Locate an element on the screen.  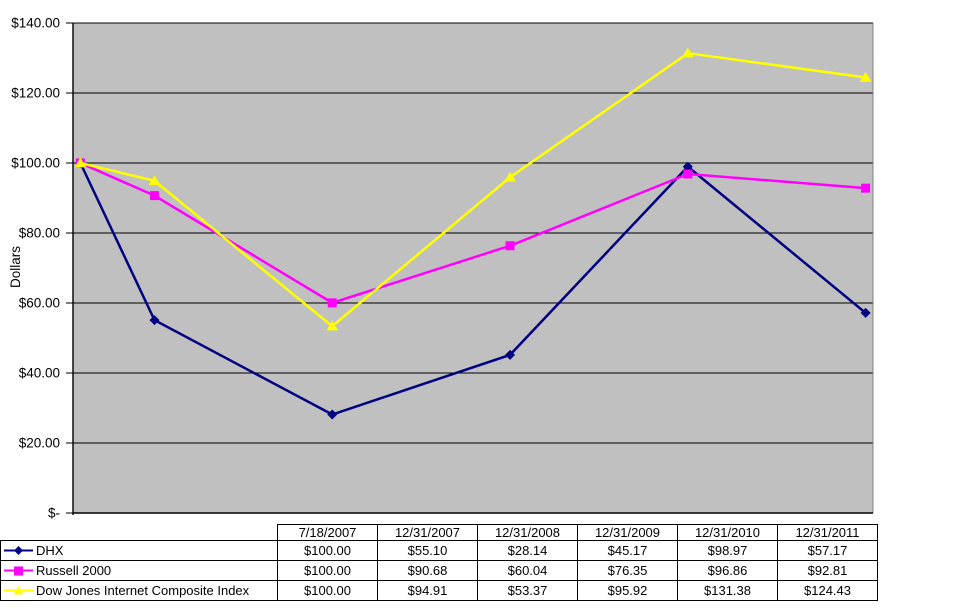
table-value-cell: $95.92 is located at coordinates (627, 590).